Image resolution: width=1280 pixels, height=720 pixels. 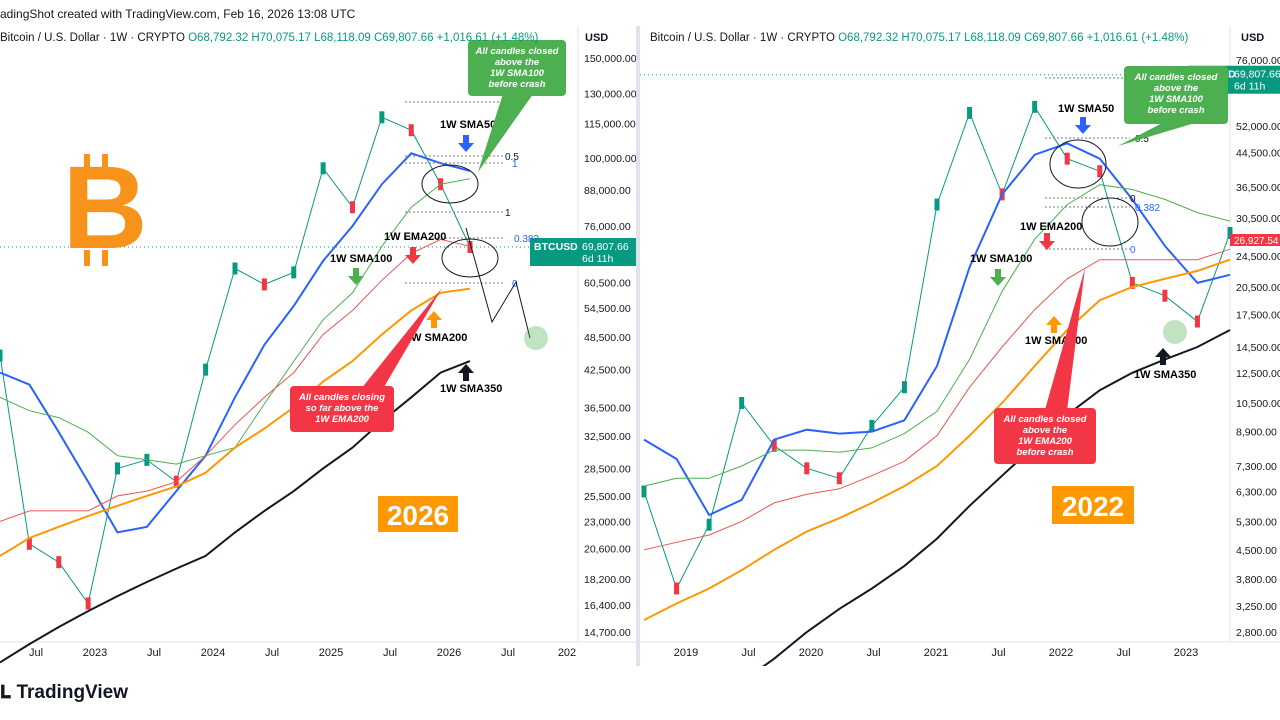 What do you see at coordinates (1258, 219) in the screenshot?
I see `price-tick-label: 30,500.00` at bounding box center [1258, 219].